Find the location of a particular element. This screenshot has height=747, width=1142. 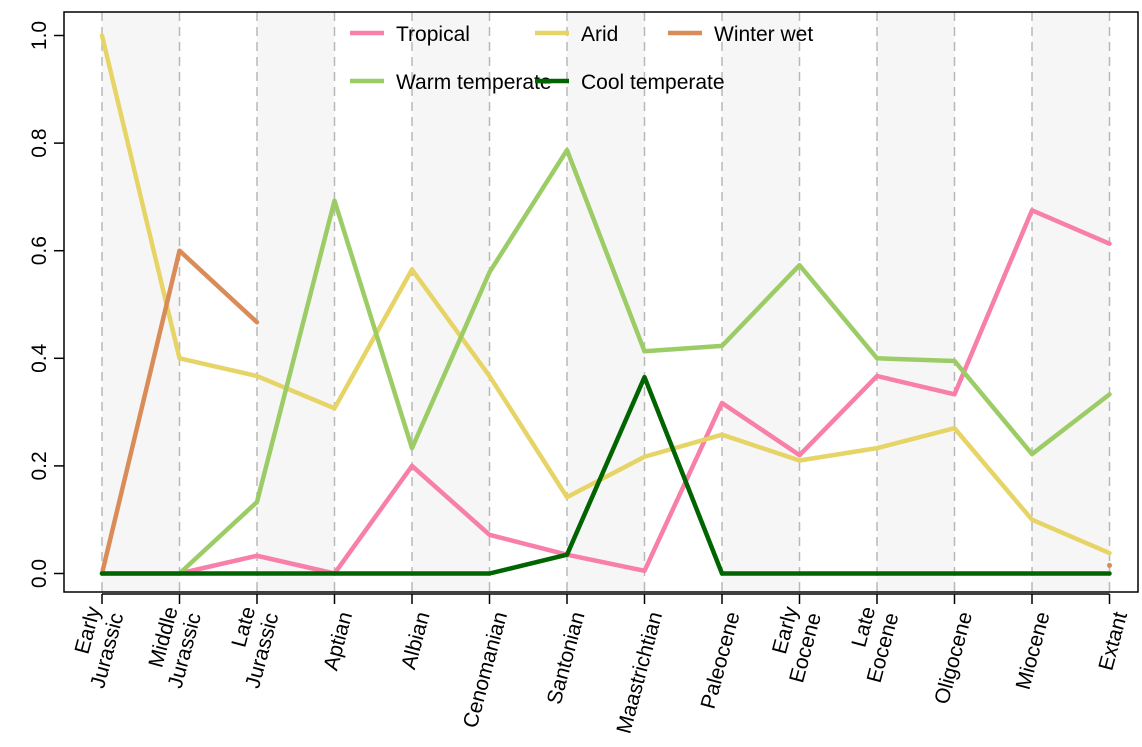

legend-label: Arid is located at coordinates (599, 34).